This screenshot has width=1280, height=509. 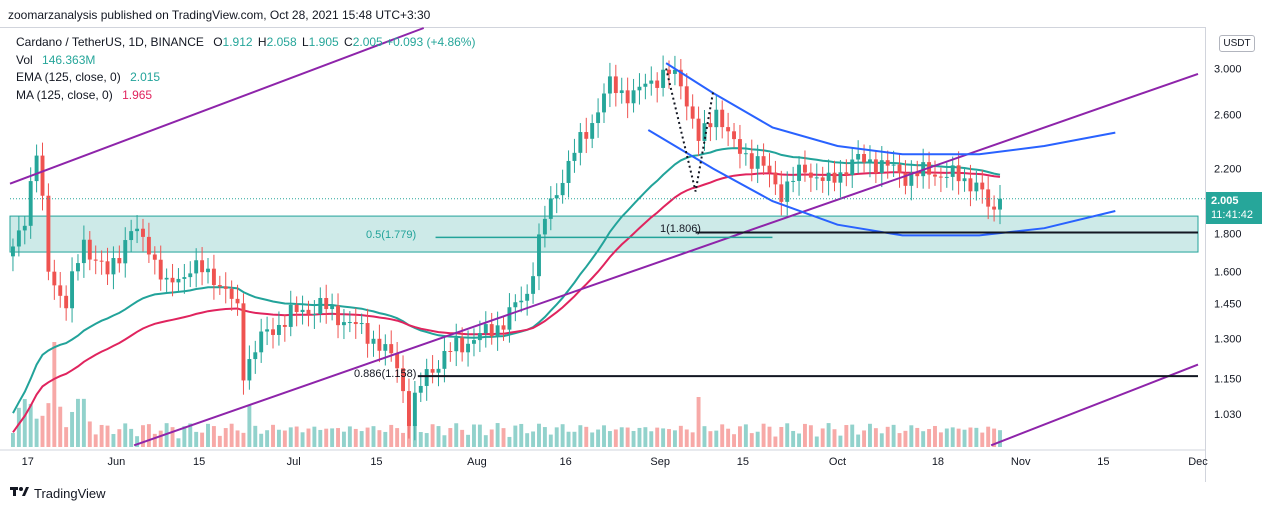 I want to click on tradingview-logo-icon, so click(x=20, y=493).